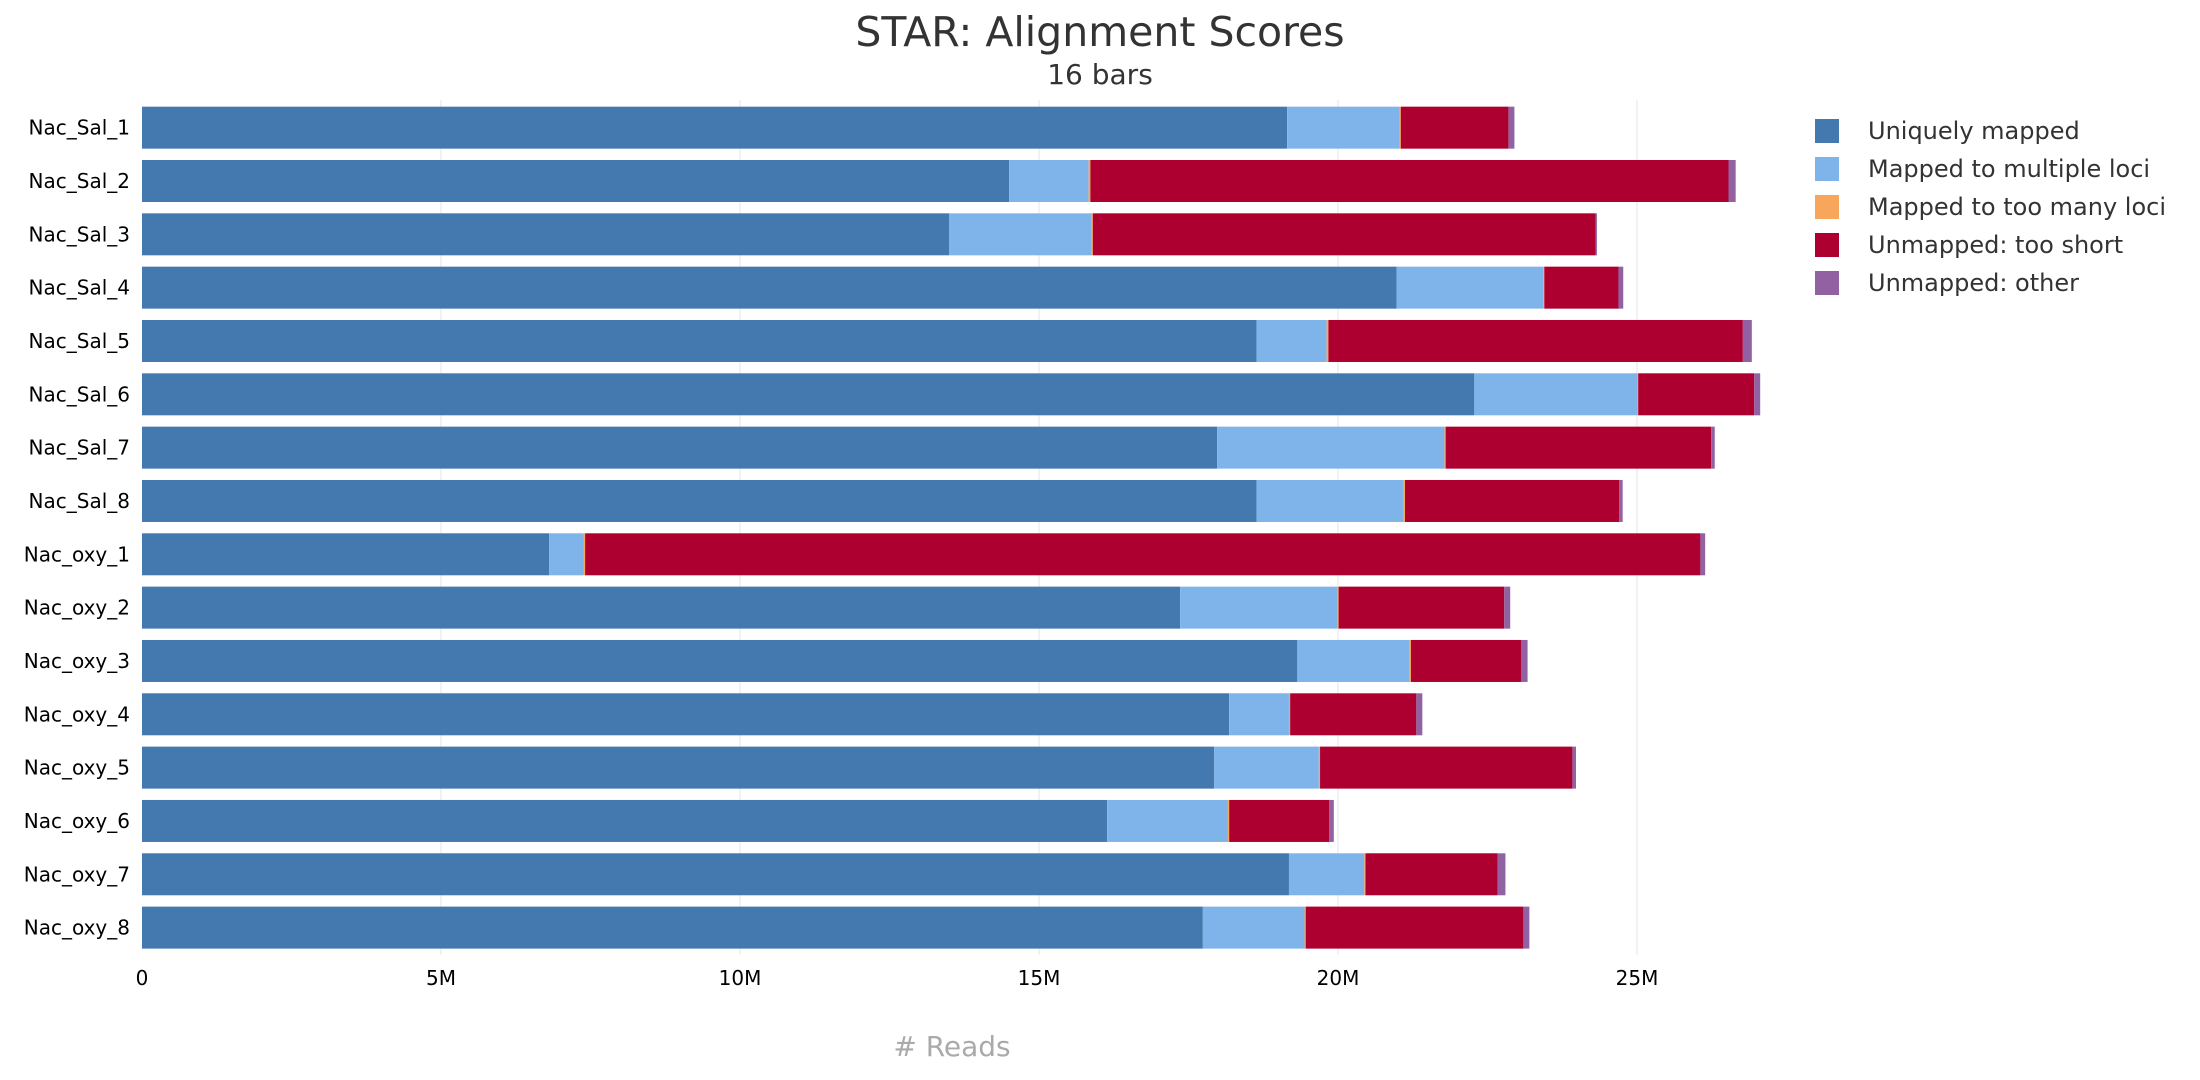 Image resolution: width=2200 pixels, height=1080 pixels. Describe the element at coordinates (1100, 32) in the screenshot. I see `chart-title: STAR: Alignment Scores` at that location.